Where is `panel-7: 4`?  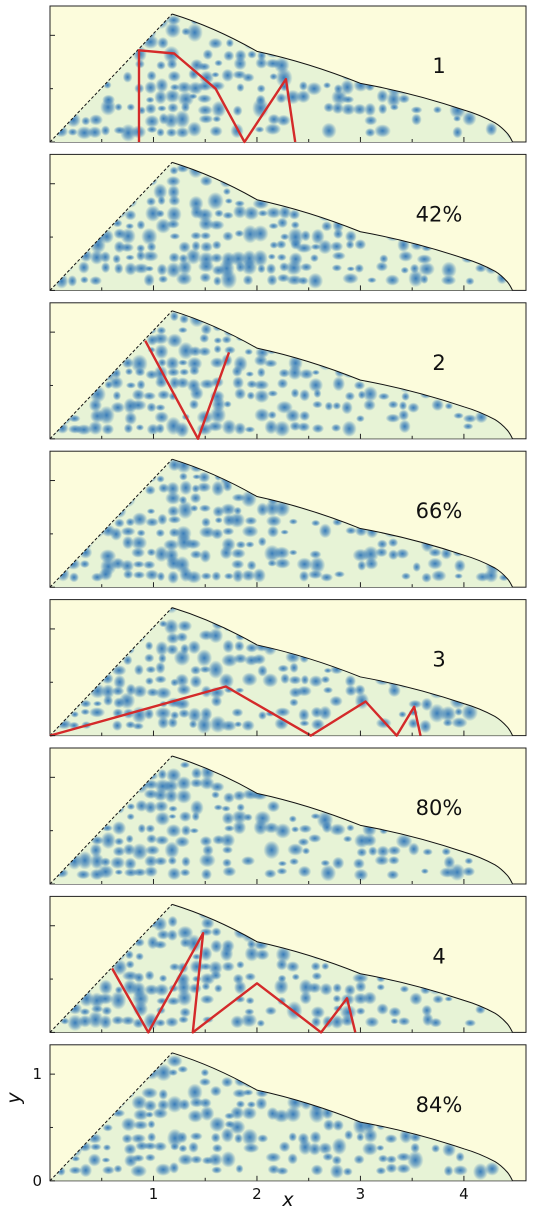
panel-7: 4 is located at coordinates (288, 964).